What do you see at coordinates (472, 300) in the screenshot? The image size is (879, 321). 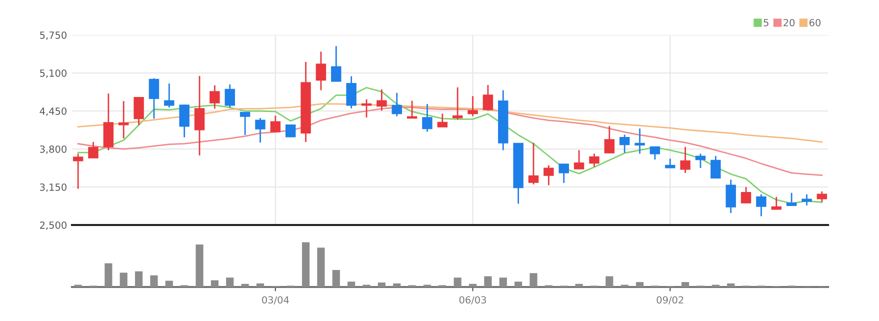 I see `x-tick-label: 06/03` at bounding box center [472, 300].